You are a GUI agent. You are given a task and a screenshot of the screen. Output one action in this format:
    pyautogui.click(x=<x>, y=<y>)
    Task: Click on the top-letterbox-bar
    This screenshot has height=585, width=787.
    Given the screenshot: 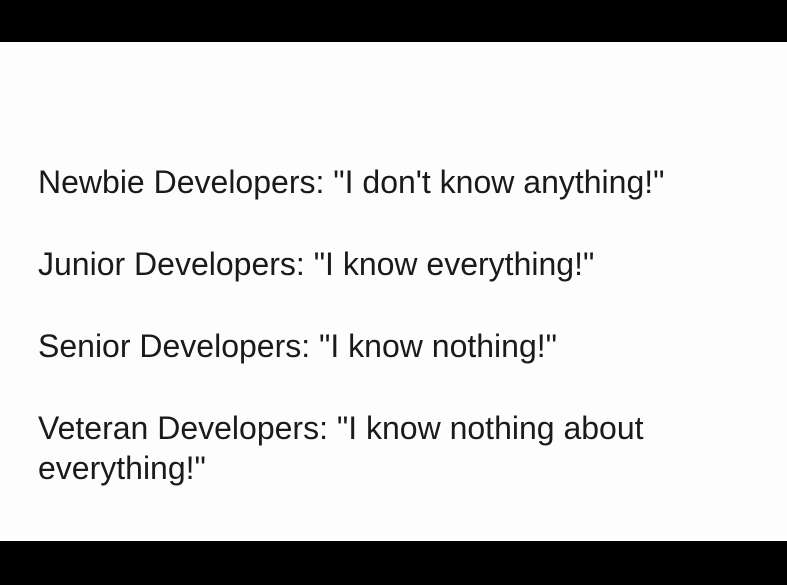 What is the action you would take?
    pyautogui.click(x=393, y=21)
    